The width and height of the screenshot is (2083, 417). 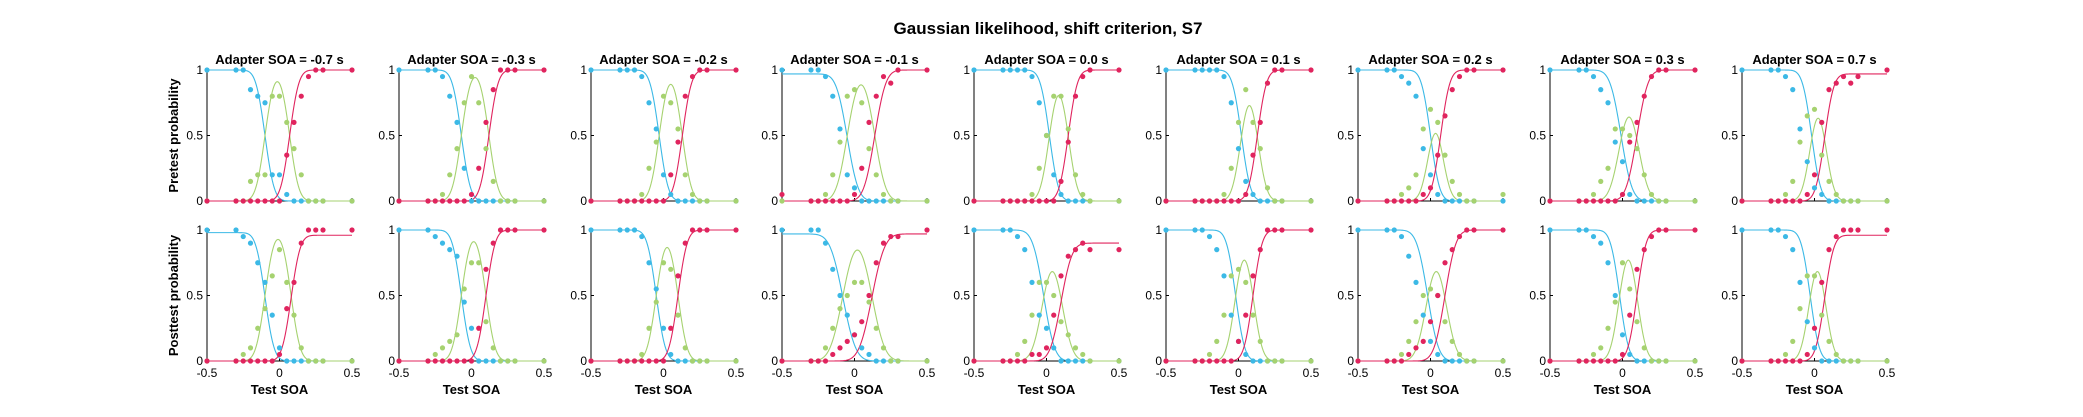 I want to click on panel-r0-c0: Adapter SOA = -0.7 s 0 0.5 1, so click(x=270, y=130).